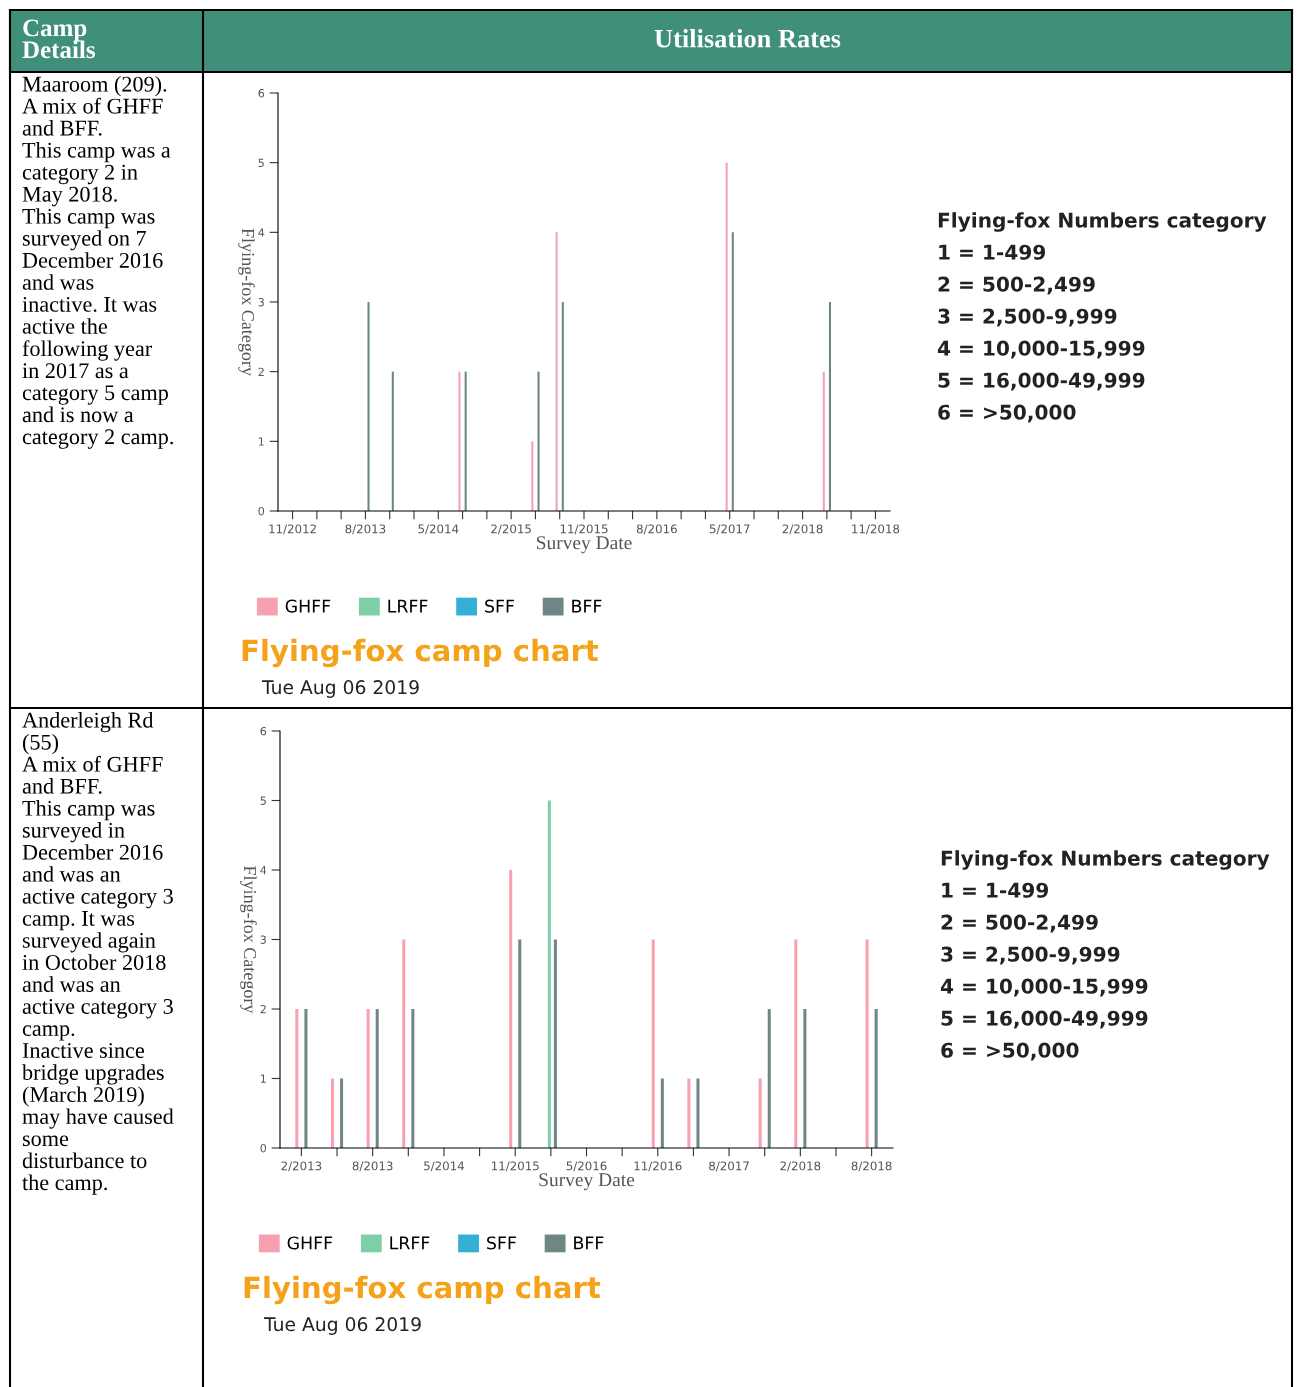  I want to click on x-tick-label: 5/2017, so click(729, 529).